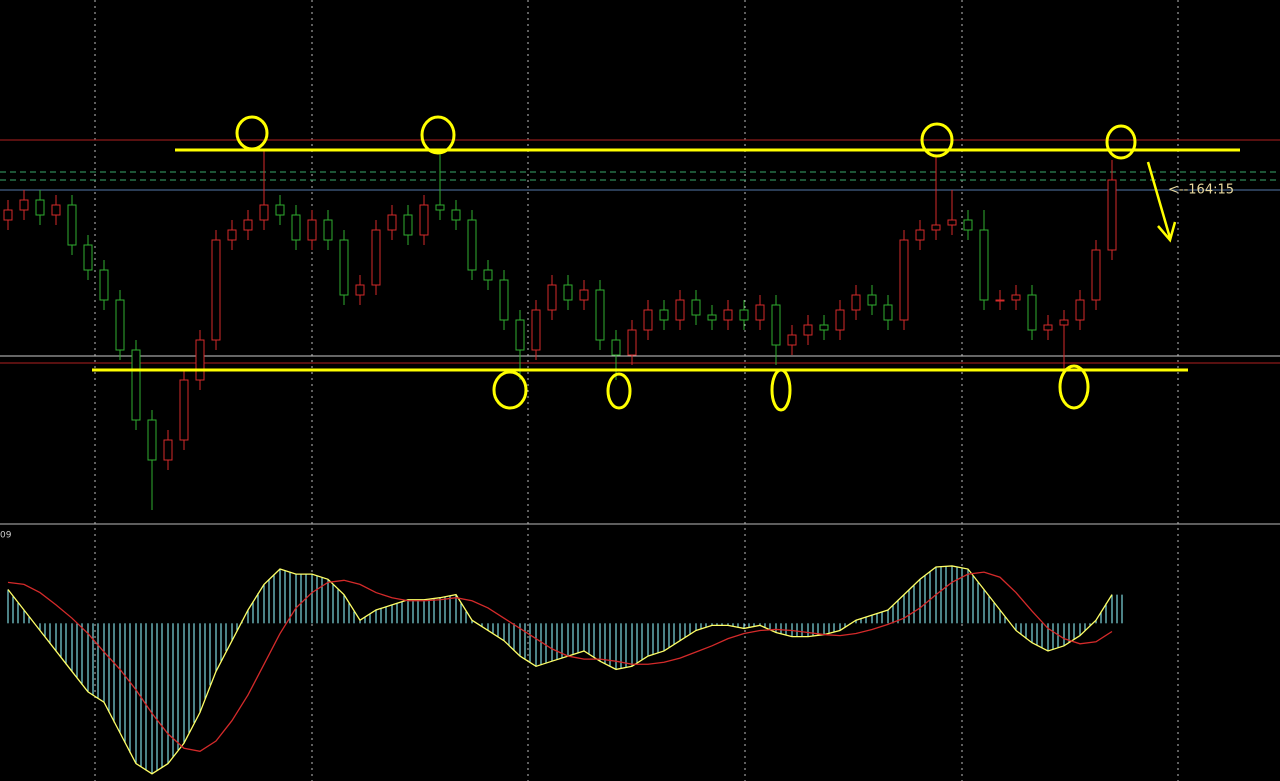 This screenshot has height=781, width=1280. Describe the element at coordinates (1161, 202) in the screenshot. I see `arrow` at that location.